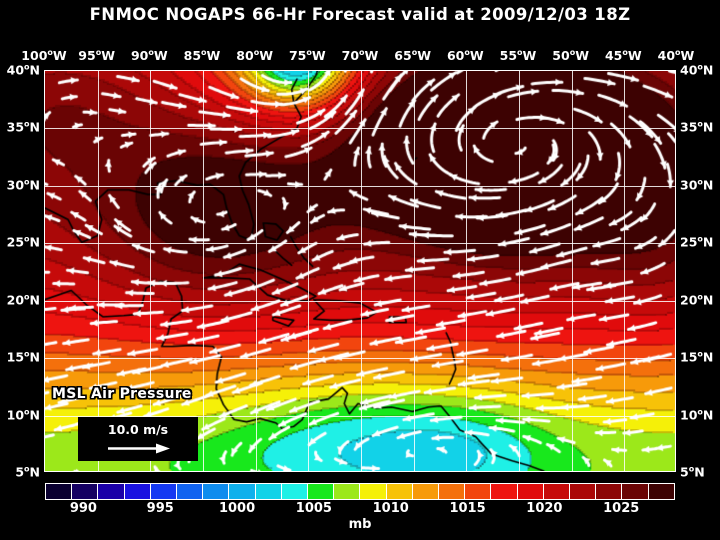 The height and width of the screenshot is (540, 720). What do you see at coordinates (122, 394) in the screenshot?
I see `field-label: MSL Air Pressure` at bounding box center [122, 394].